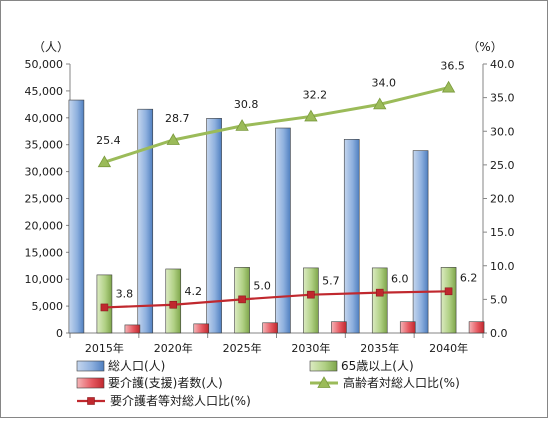 This screenshot has width=548, height=421. Describe the element at coordinates (125, 293) in the screenshot. I see `care-ratio-data-label: 3.8` at that location.